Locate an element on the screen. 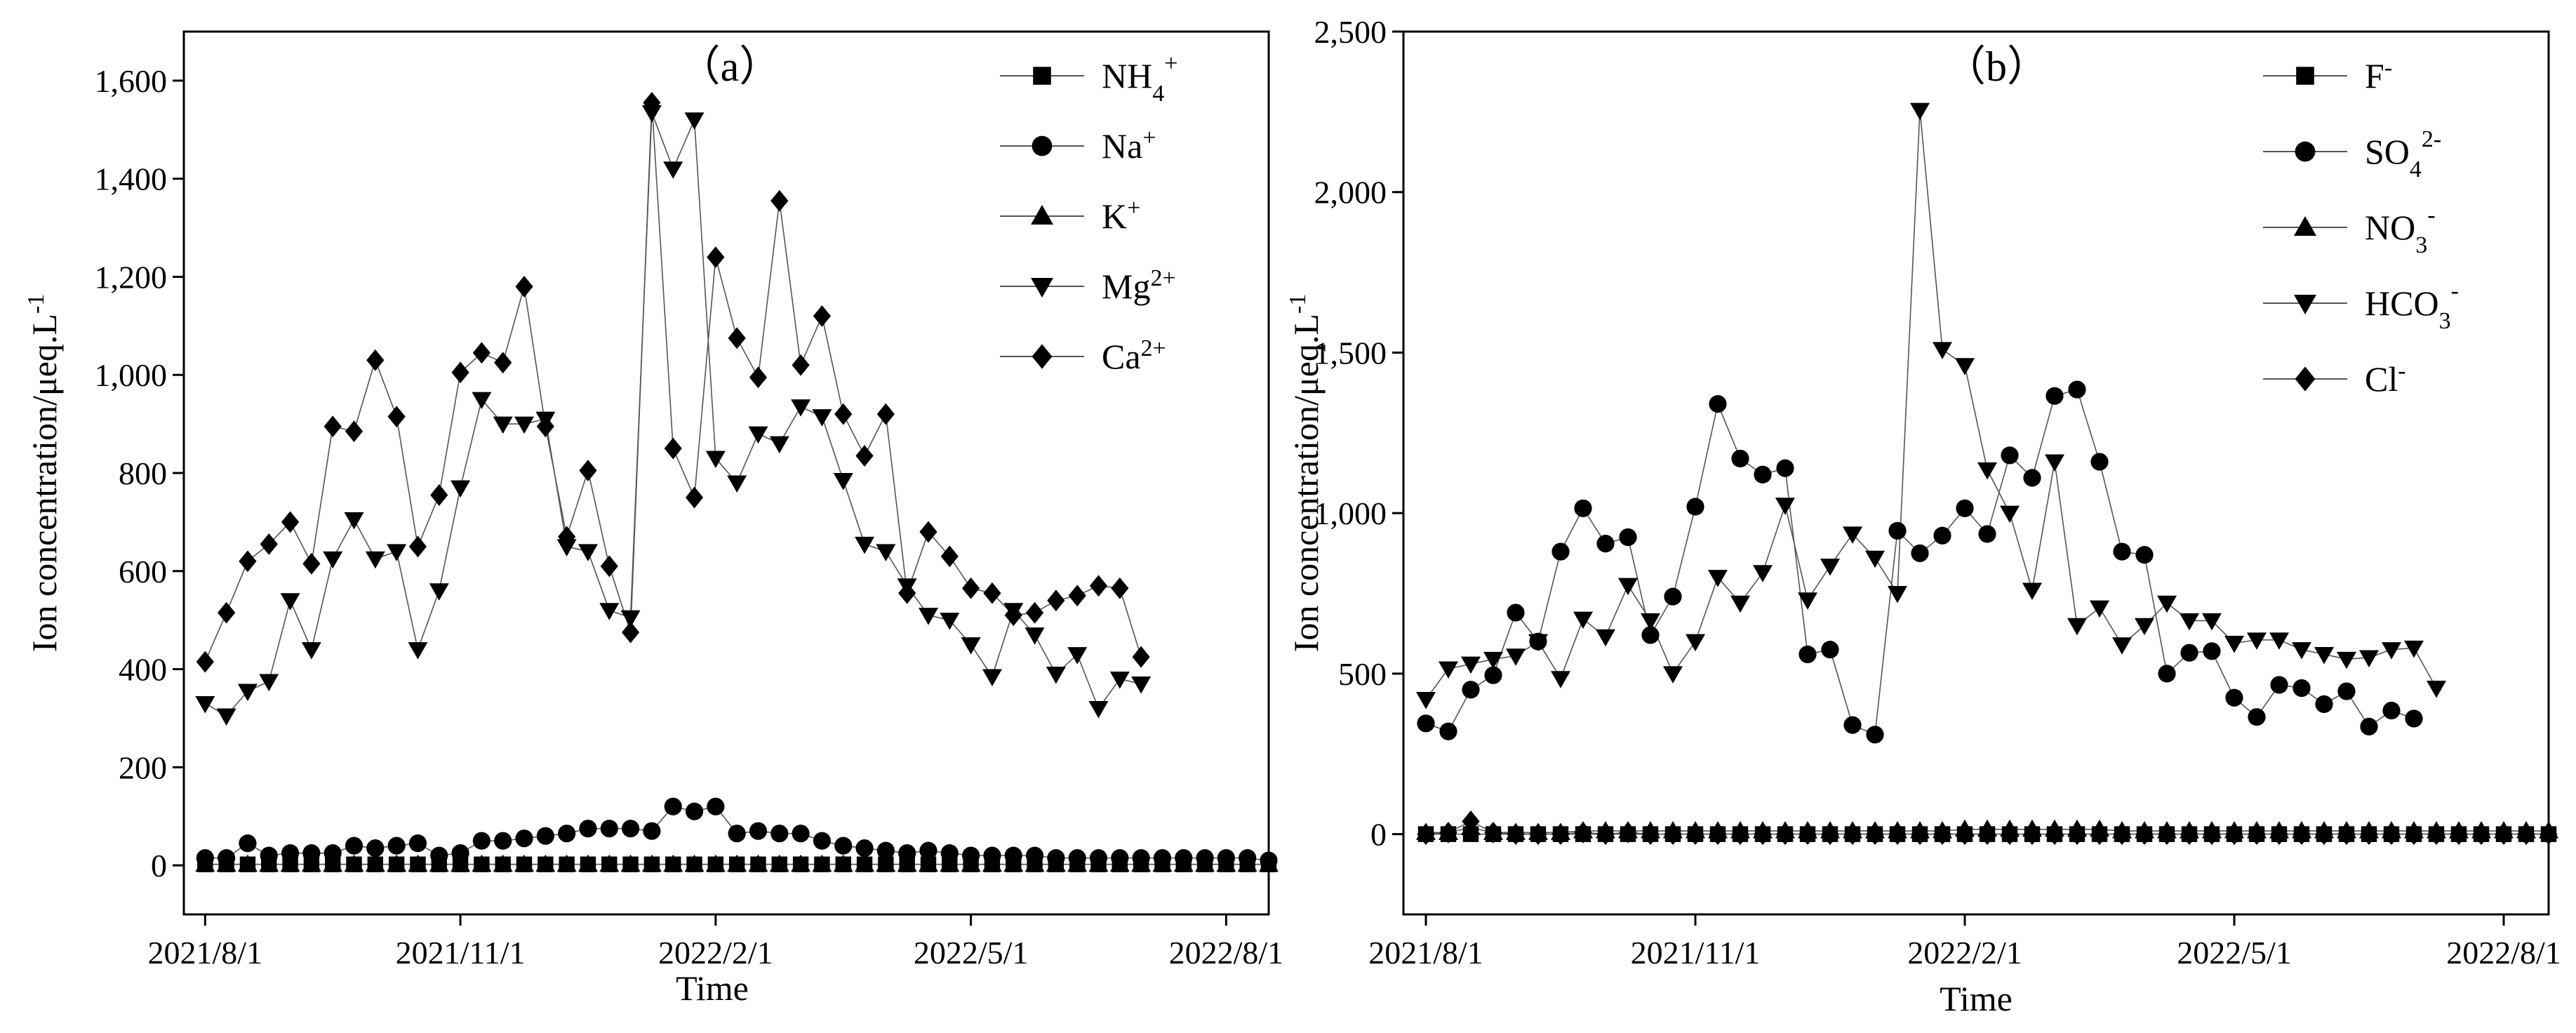 Image resolution: width=2576 pixels, height=1033 pixels. y-tick-label-a-5: 1,000 is located at coordinates (131, 375).